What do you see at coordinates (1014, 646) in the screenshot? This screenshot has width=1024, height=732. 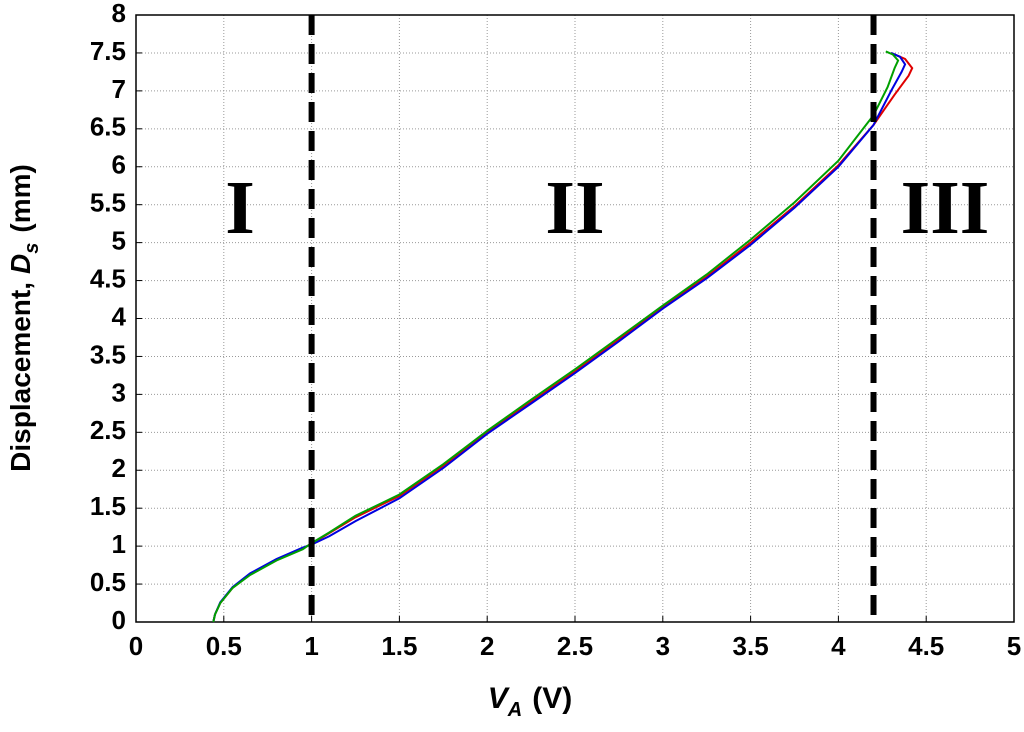 I see `x-tick-label: 5` at bounding box center [1014, 646].